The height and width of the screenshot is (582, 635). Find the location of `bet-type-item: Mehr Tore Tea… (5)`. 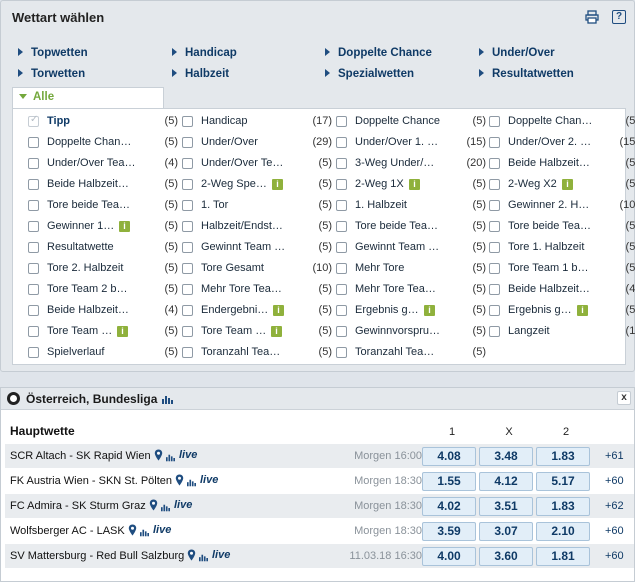

bet-type-item: Mehr Tore Tea… (5) is located at coordinates (411, 290).